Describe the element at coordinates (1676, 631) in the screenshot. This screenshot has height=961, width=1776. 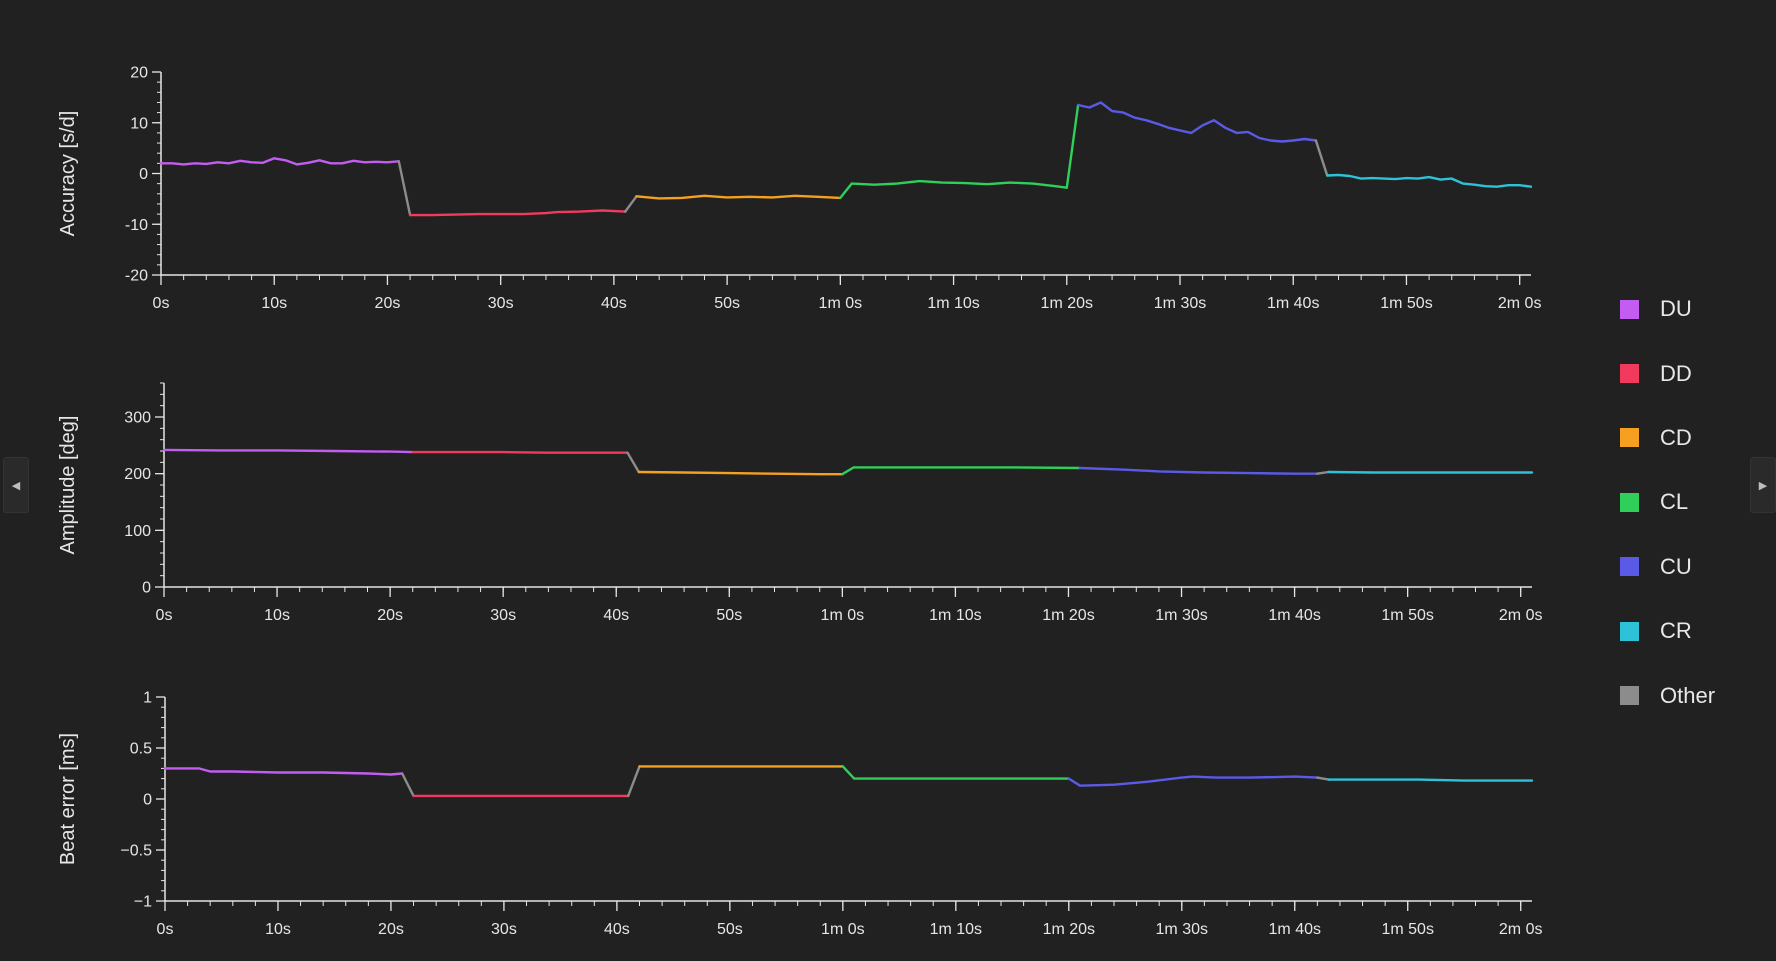
I see `legend-label-cr: CR` at that location.